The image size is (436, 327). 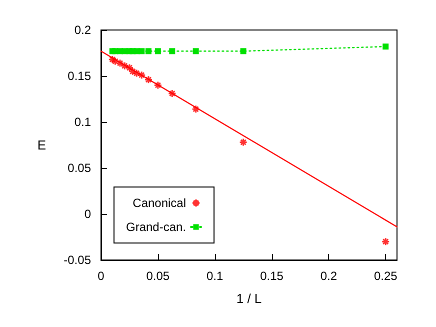 What do you see at coordinates (83, 122) in the screenshot?
I see `y-tick-label: 0.1` at bounding box center [83, 122].